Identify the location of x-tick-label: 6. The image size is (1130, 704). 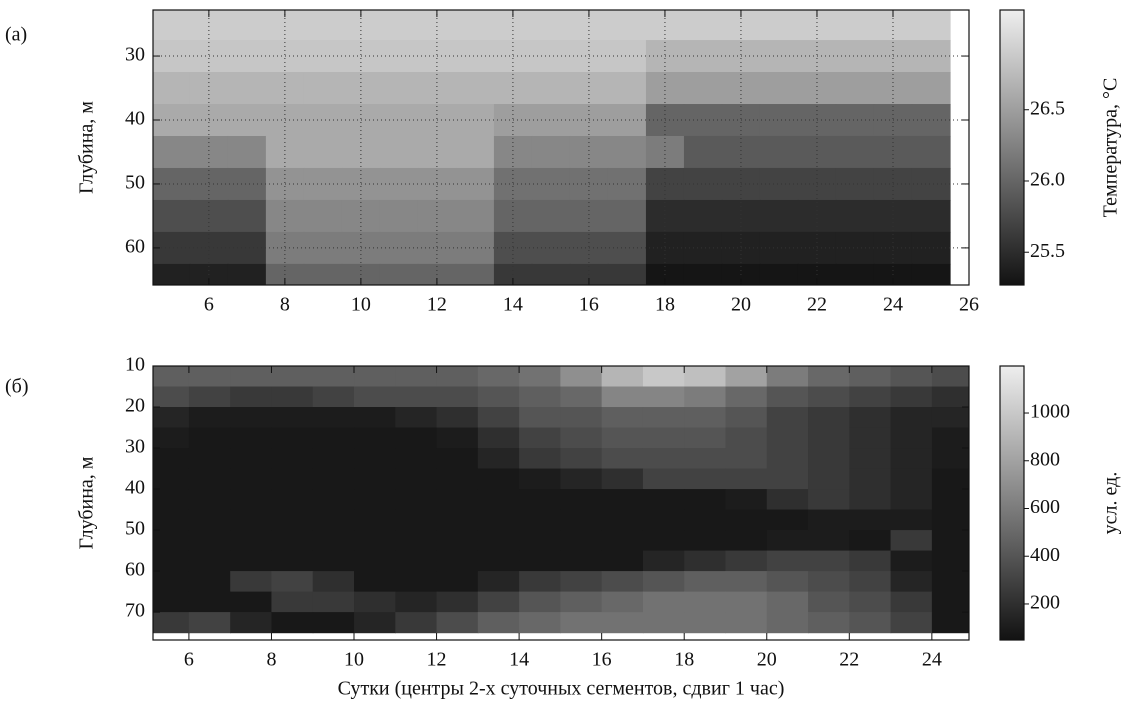
(209, 305).